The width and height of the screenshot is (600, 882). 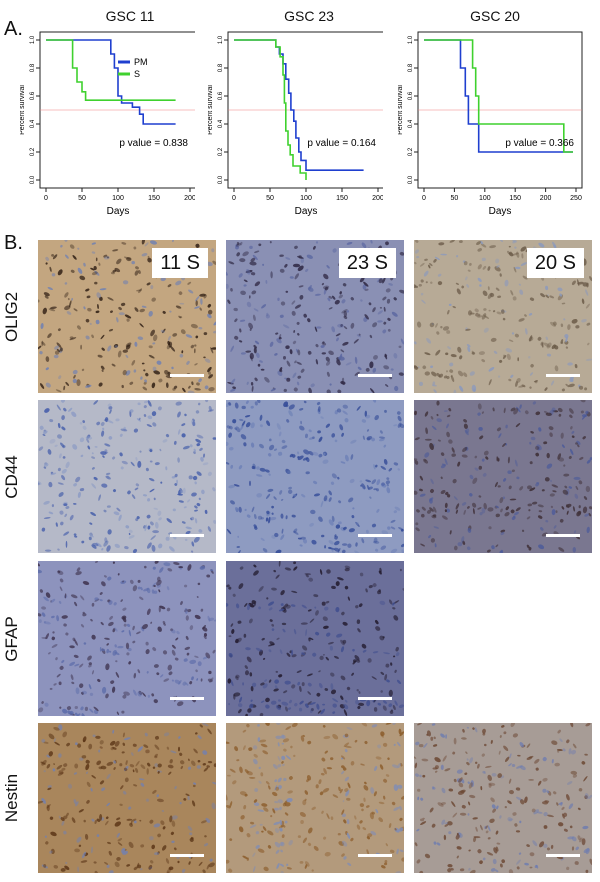 I want to click on legend-label: S, so click(x=137, y=74).